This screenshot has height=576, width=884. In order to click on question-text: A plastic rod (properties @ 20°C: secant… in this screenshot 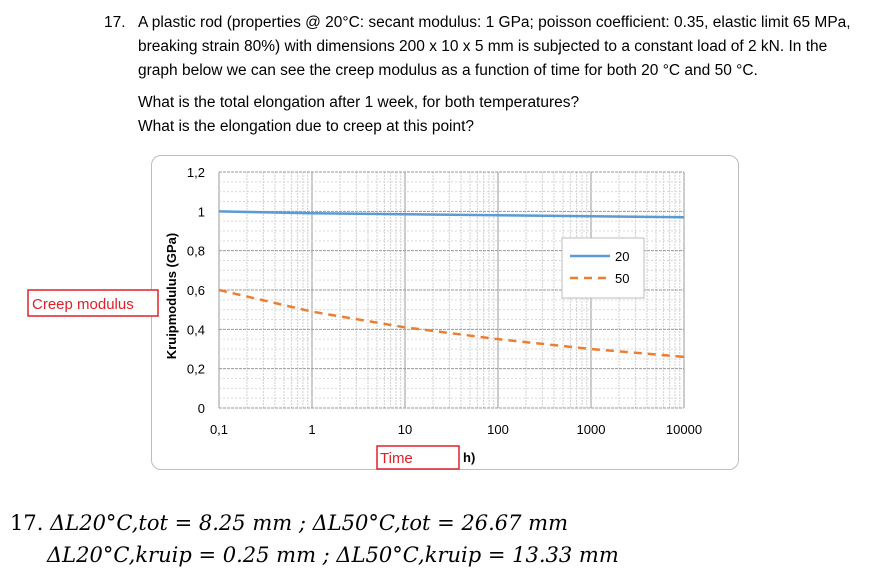, I will do `click(494, 46)`.